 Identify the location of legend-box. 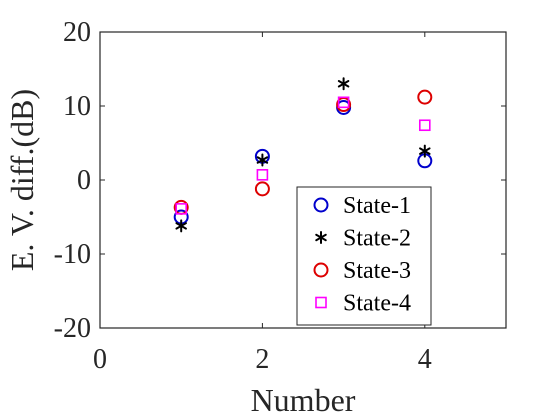
(364, 256).